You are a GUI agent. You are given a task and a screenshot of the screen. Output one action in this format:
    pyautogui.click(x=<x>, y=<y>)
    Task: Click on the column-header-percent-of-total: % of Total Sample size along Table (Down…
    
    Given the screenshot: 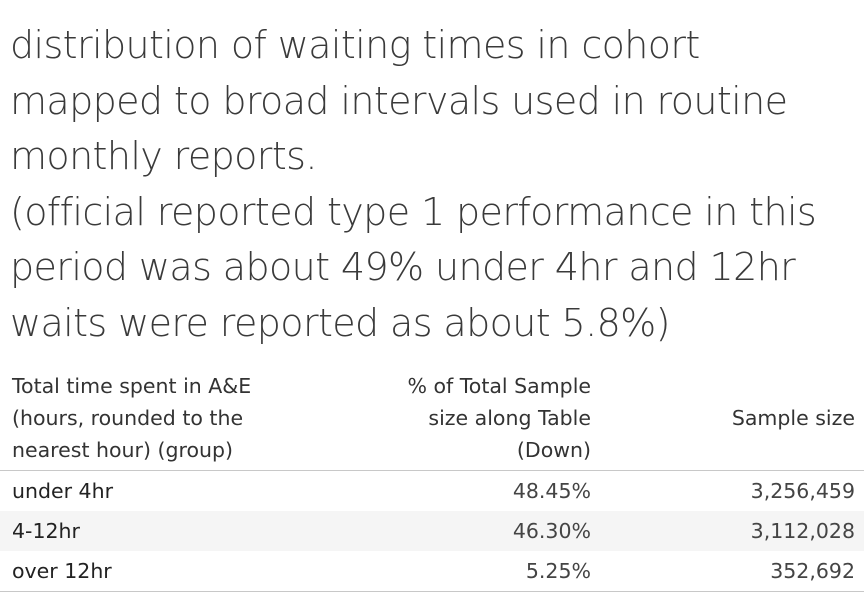 What is the action you would take?
    pyautogui.click(x=499, y=418)
    